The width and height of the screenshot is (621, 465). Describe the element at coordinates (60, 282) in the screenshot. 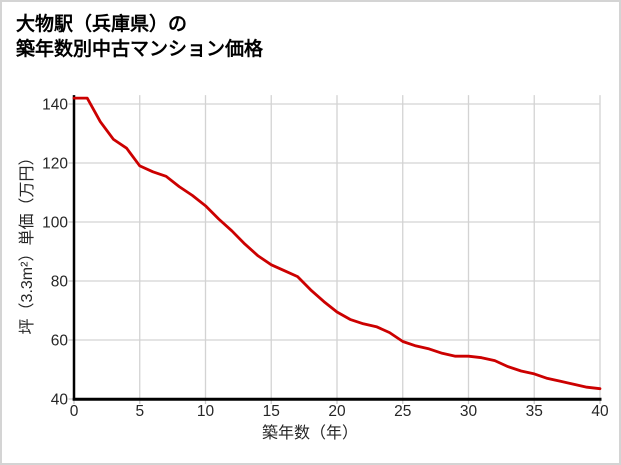

I see `y-tick-label: 80` at that location.